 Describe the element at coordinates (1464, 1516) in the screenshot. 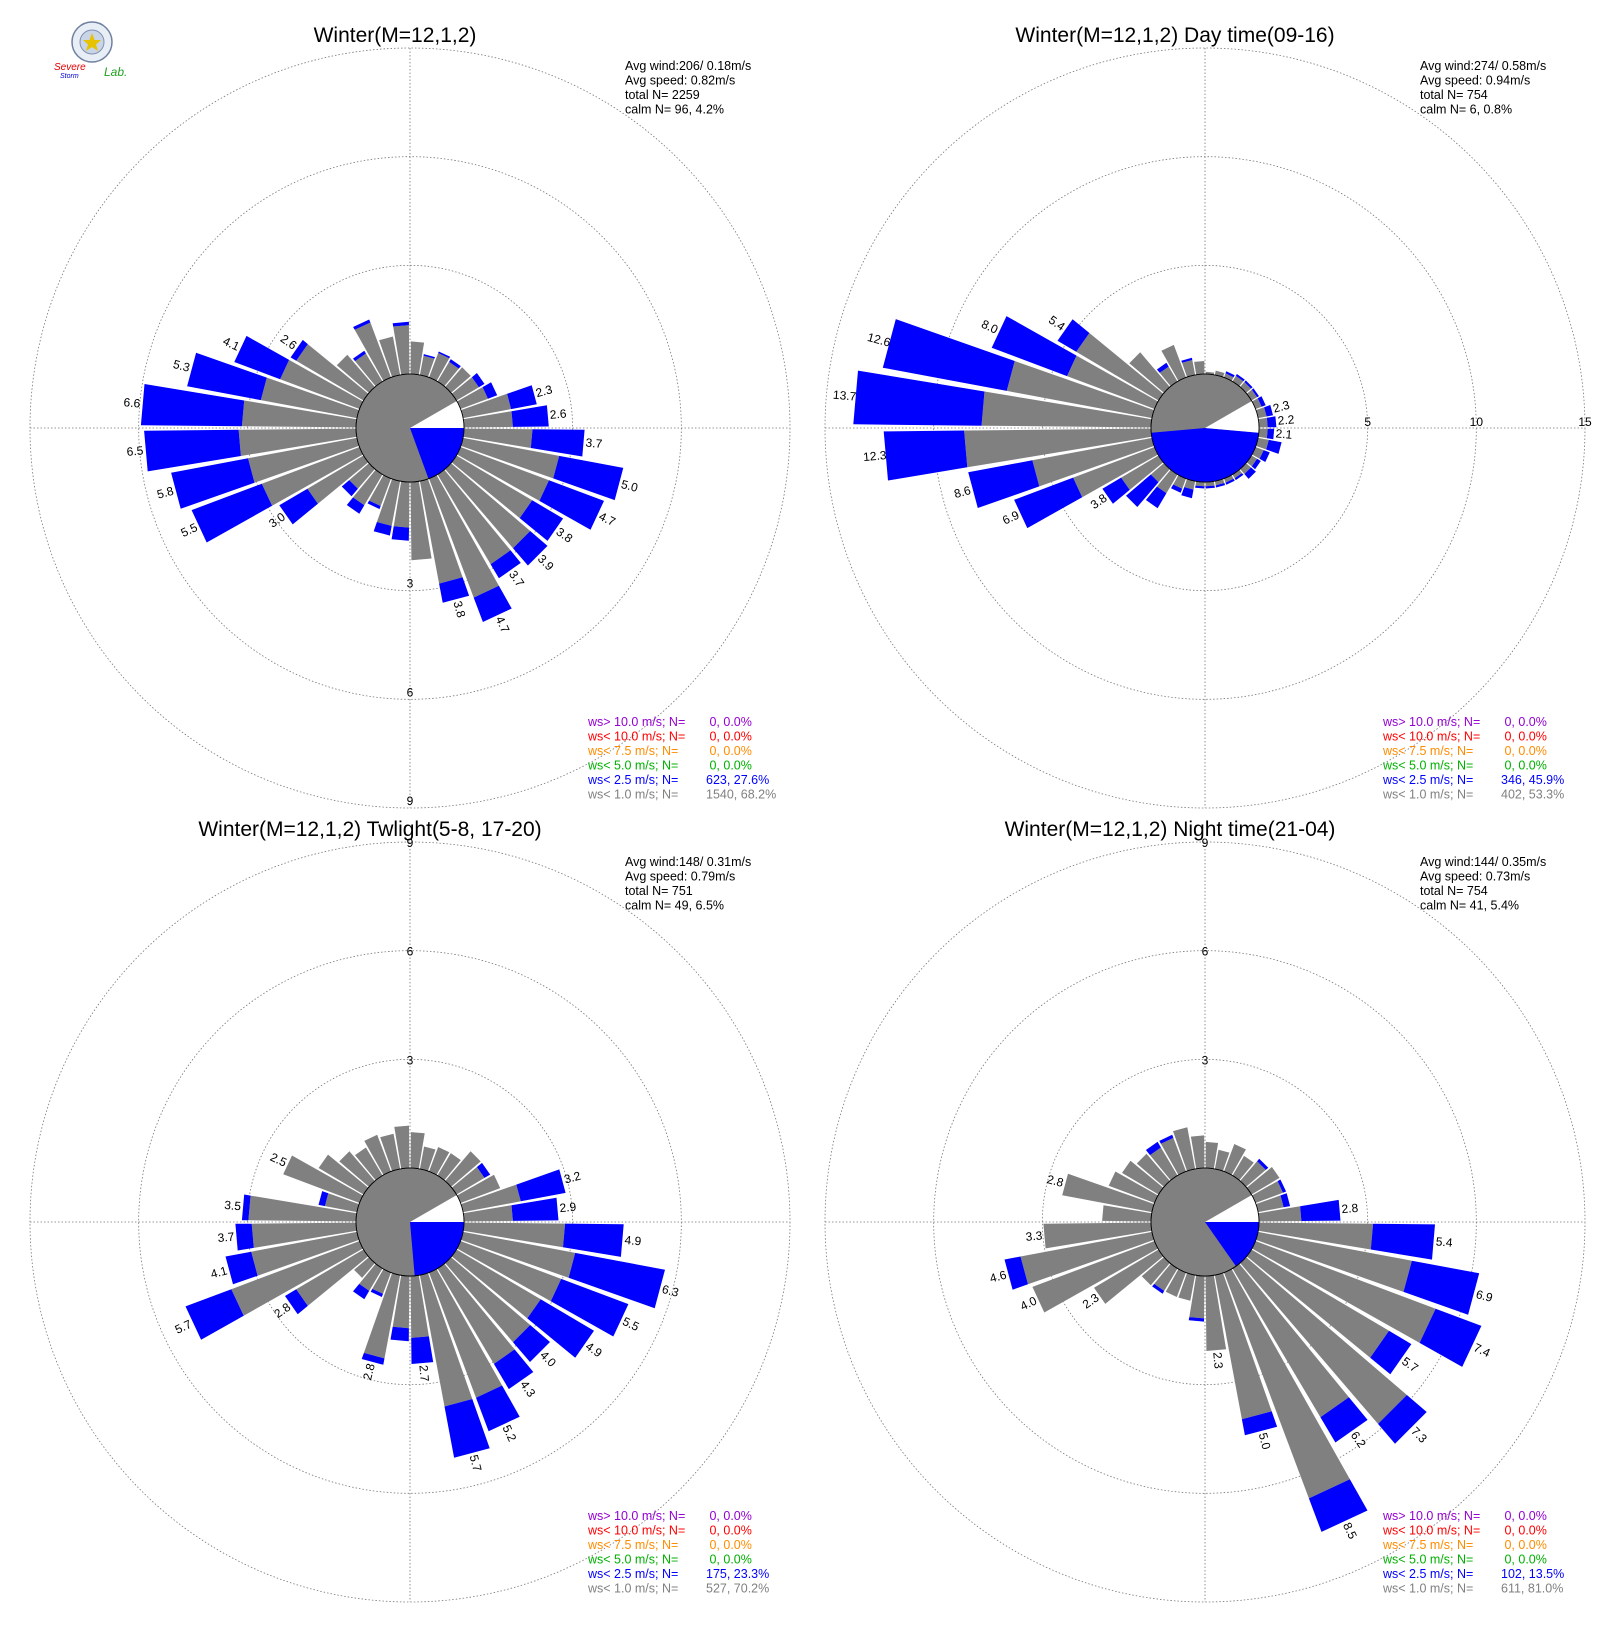

I see `legend-row: ws> 10.0 m/s; N= 0, 0.0%` at that location.